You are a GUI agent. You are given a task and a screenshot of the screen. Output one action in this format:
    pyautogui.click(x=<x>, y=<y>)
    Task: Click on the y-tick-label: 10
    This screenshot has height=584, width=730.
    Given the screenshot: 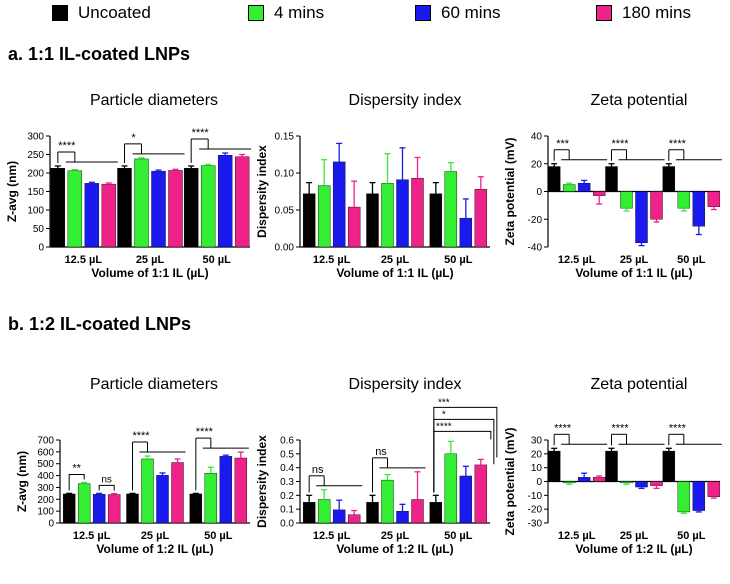 What is the action you would take?
    pyautogui.click(x=537, y=468)
    